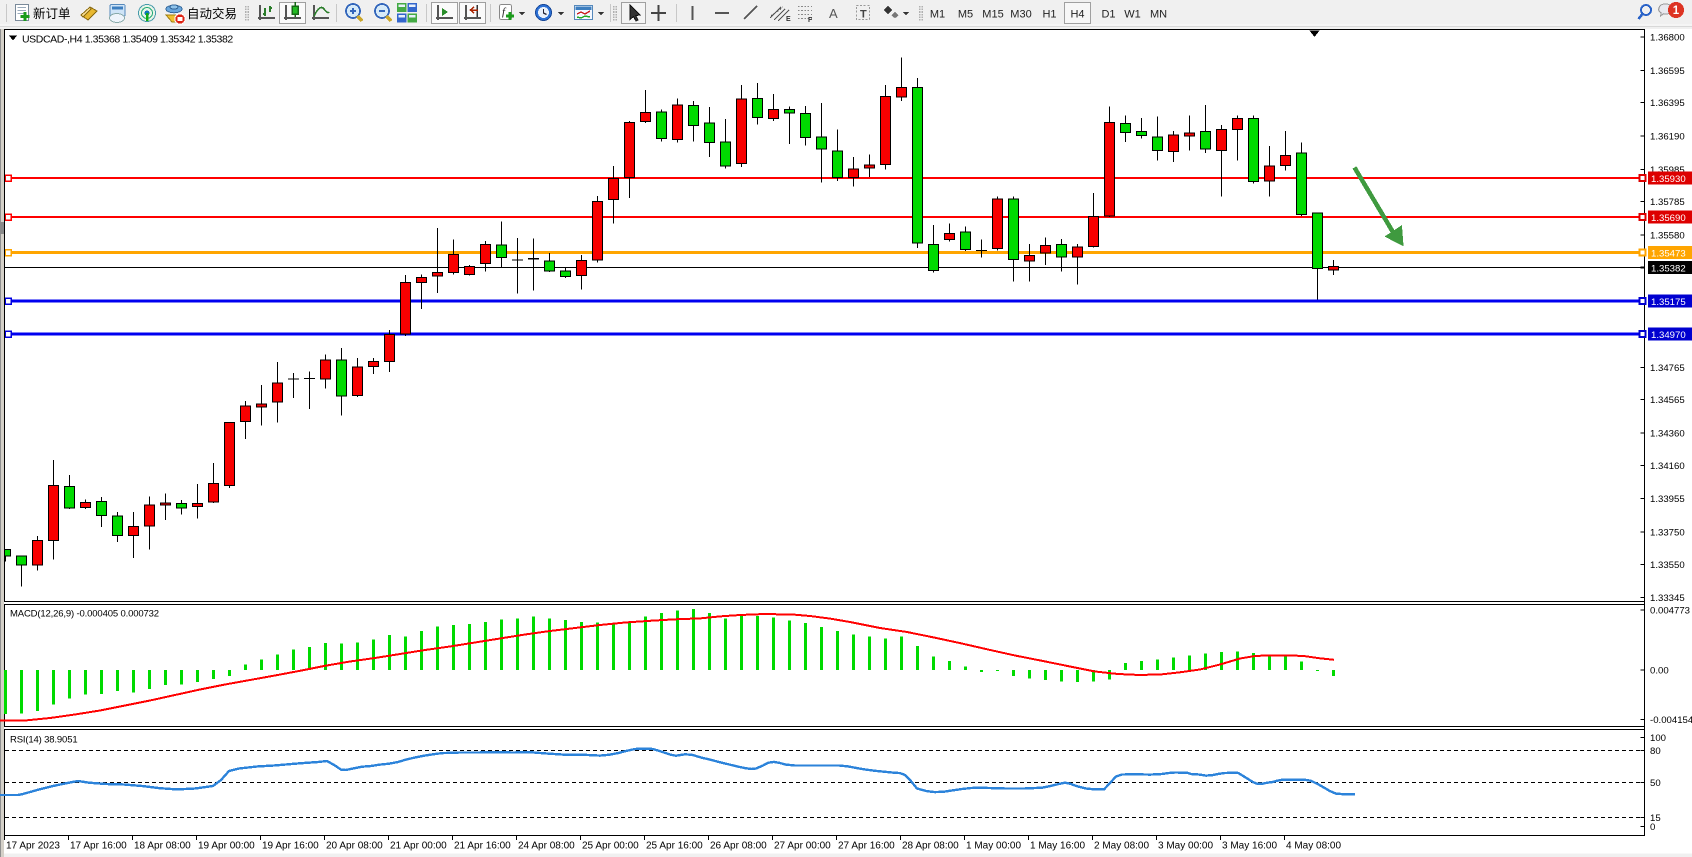 Image resolution: width=1692 pixels, height=857 pixels. I want to click on svg-text: 3 May 00:00, so click(1185, 846).